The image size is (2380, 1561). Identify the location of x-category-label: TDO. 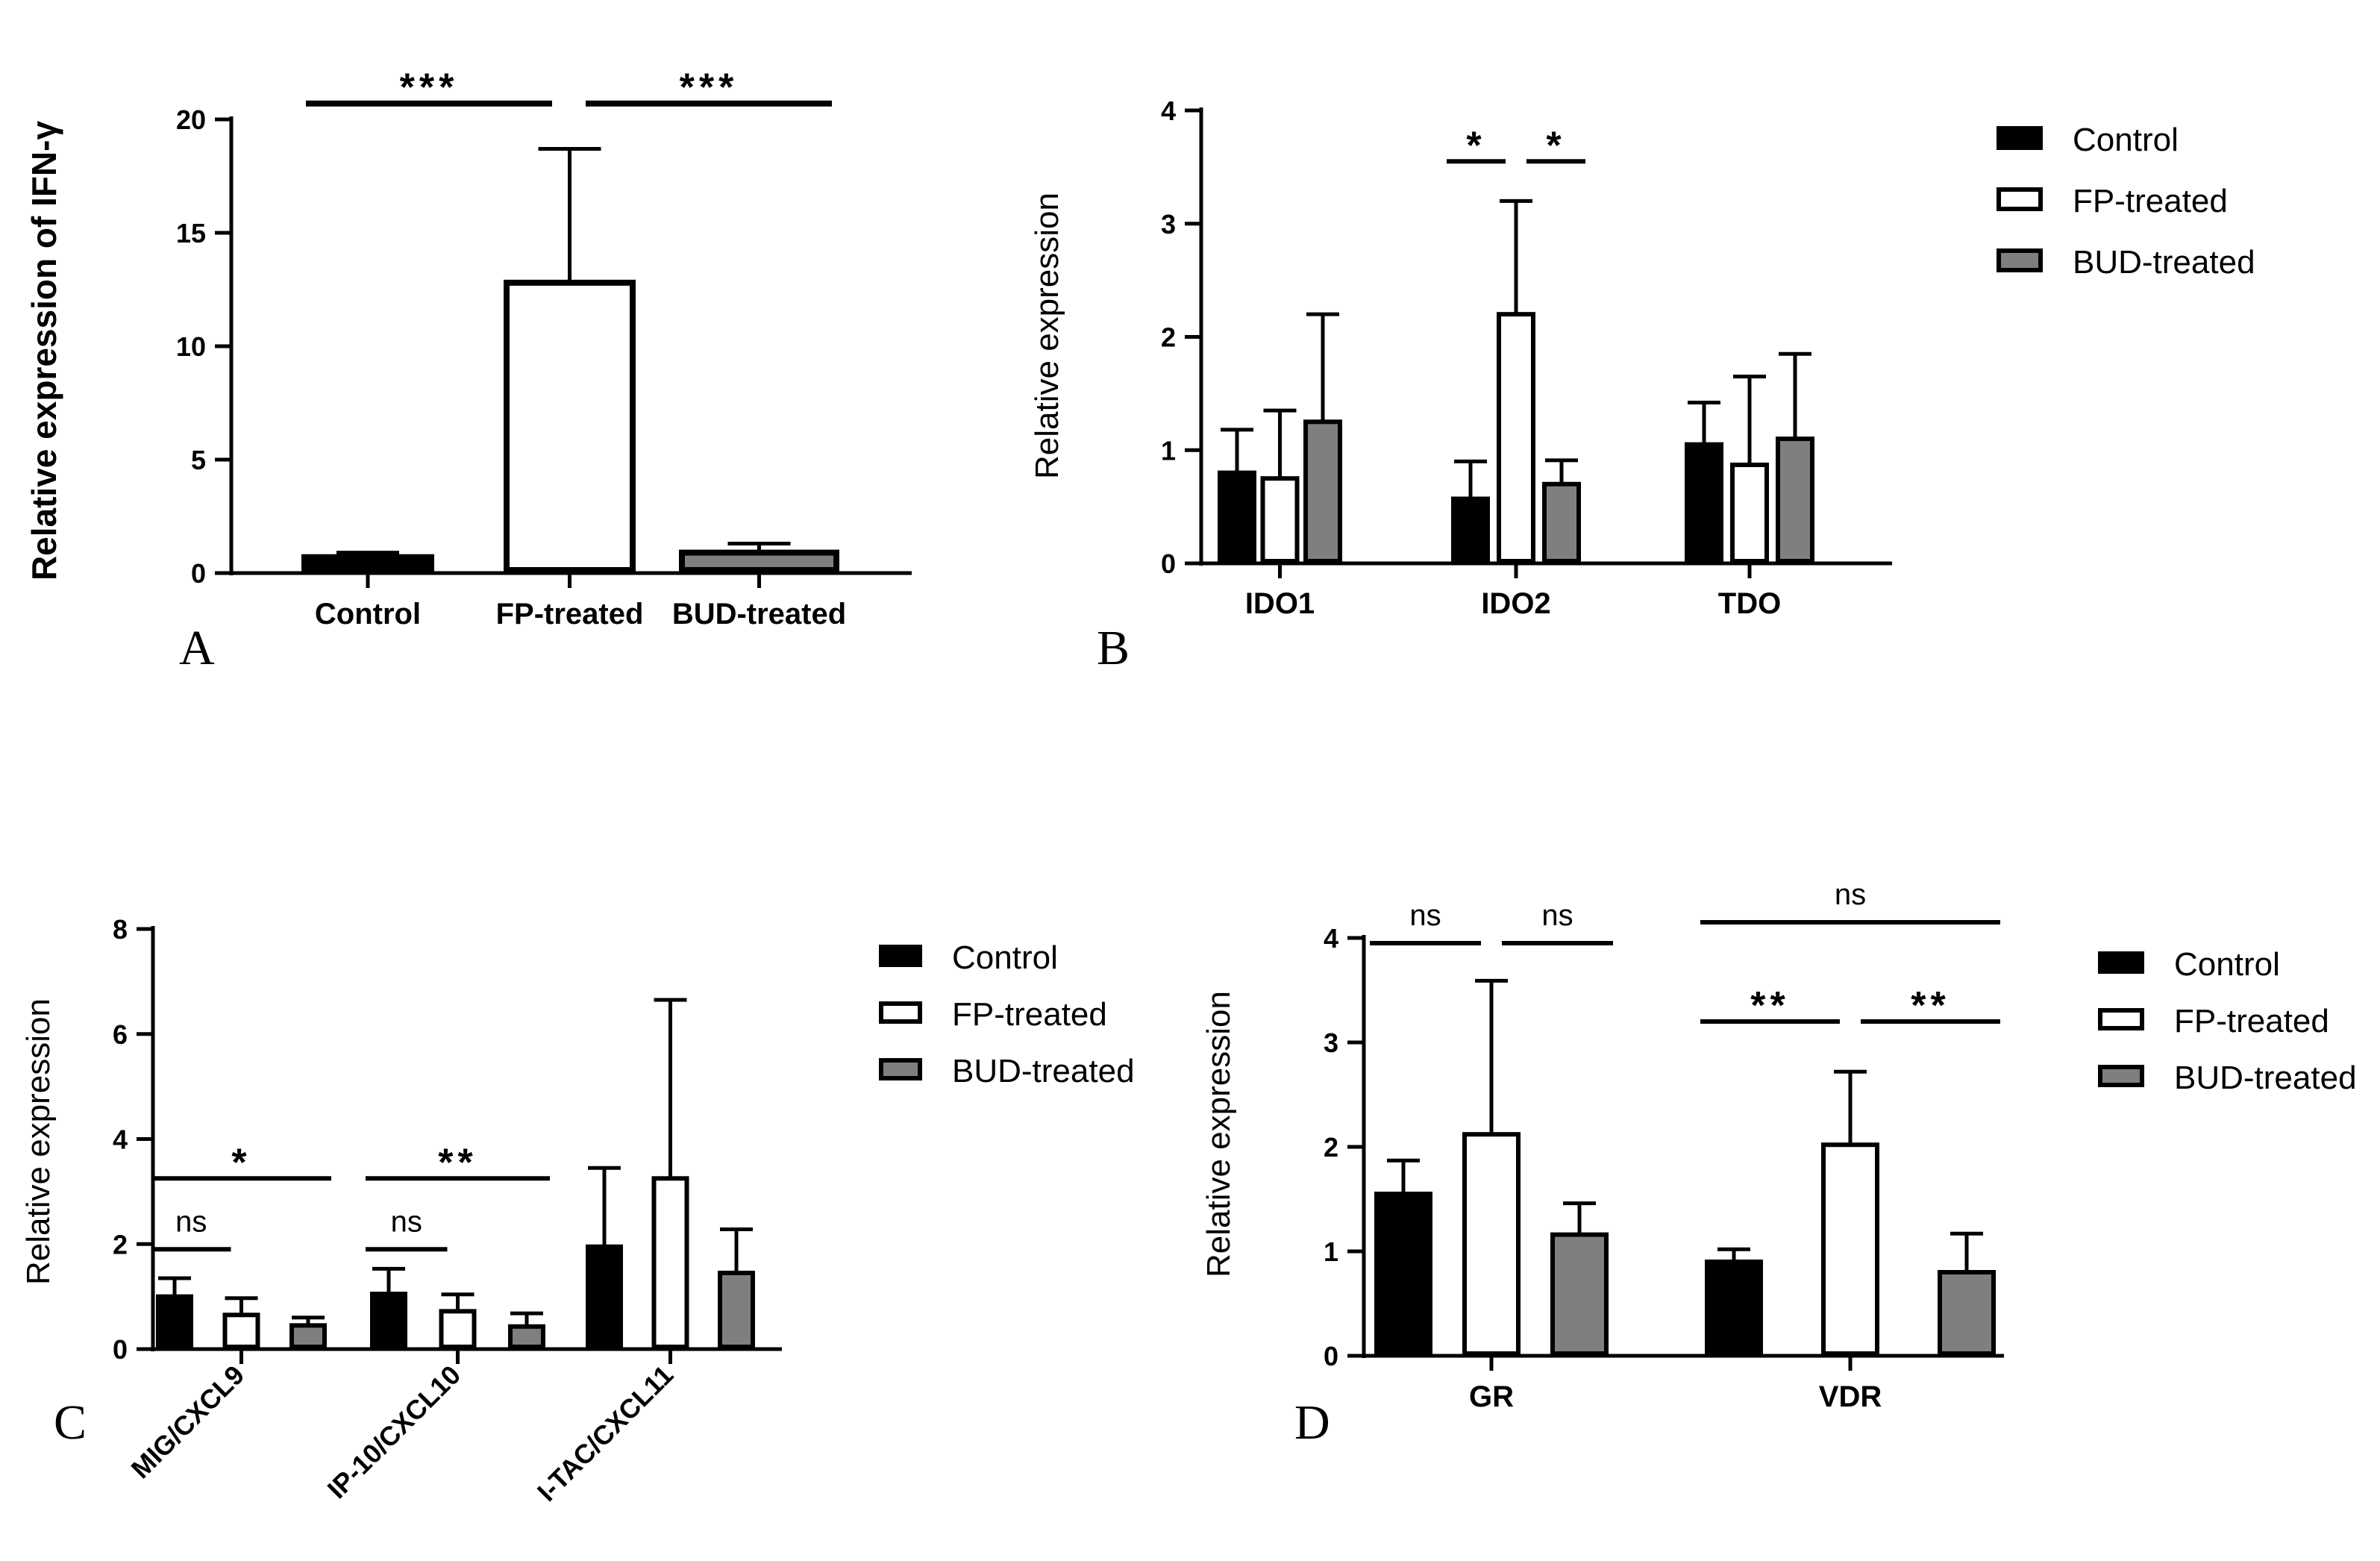
(1749, 604).